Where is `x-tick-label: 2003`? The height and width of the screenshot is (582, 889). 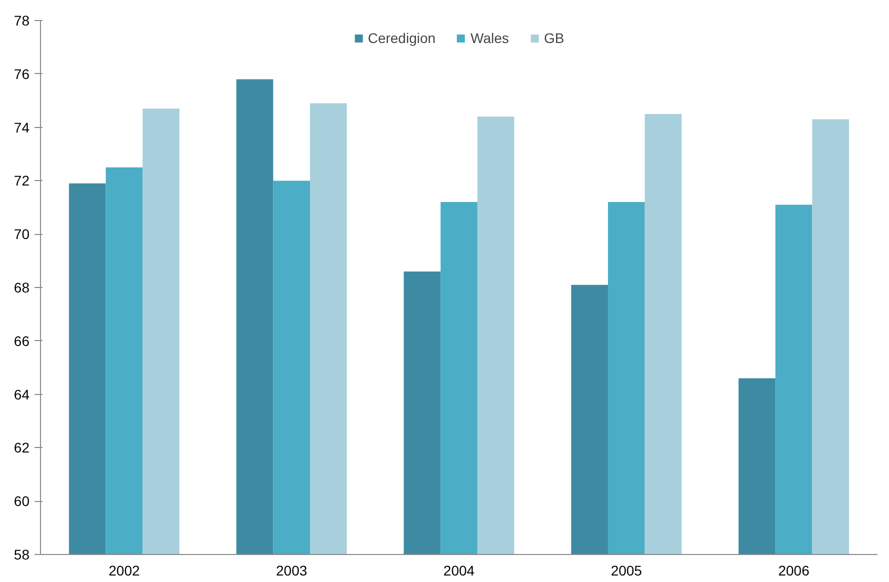
x-tick-label: 2003 is located at coordinates (292, 570).